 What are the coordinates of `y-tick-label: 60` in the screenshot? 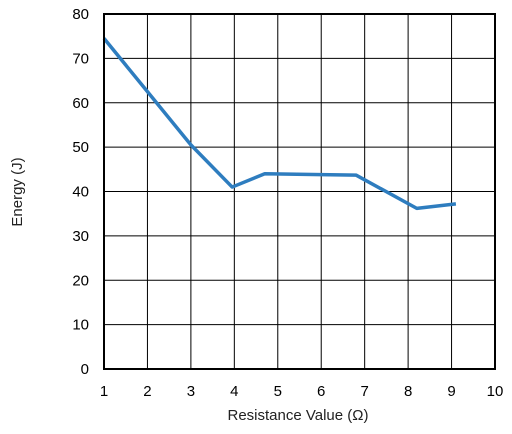 It's located at (80, 103).